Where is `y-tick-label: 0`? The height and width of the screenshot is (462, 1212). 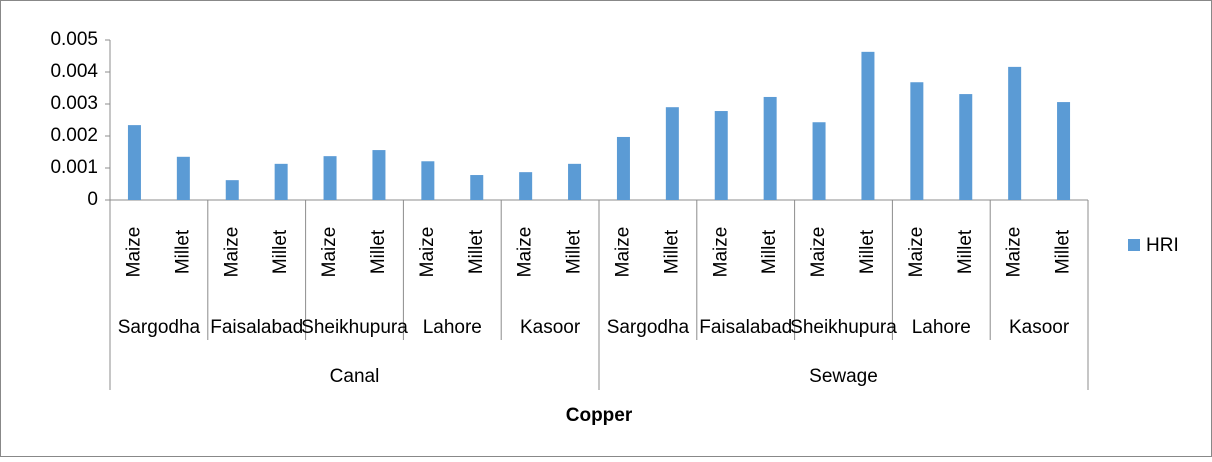 y-tick-label: 0 is located at coordinates (92, 199).